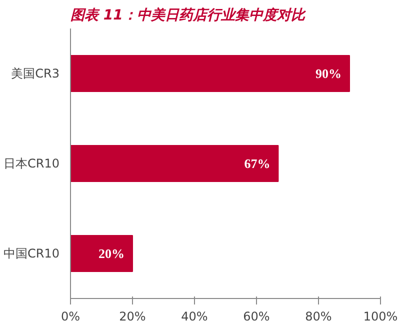 The width and height of the screenshot is (416, 332). What do you see at coordinates (194, 317) in the screenshot?
I see `x-tick-label: 40%` at bounding box center [194, 317].